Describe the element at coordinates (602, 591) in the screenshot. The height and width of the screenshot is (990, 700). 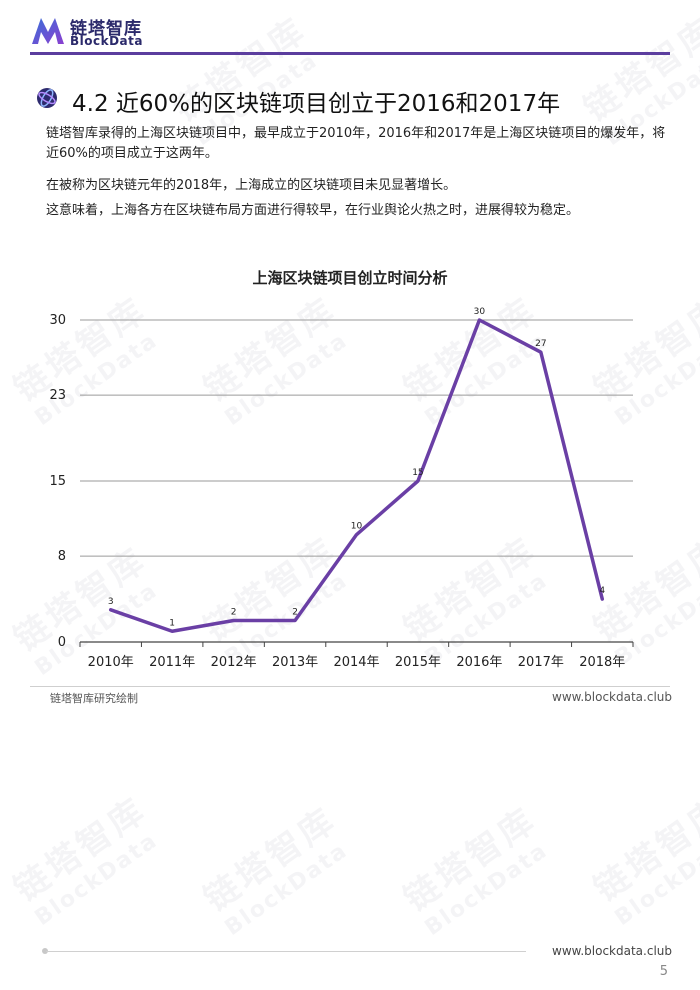
I see `data-label: 4` at that location.